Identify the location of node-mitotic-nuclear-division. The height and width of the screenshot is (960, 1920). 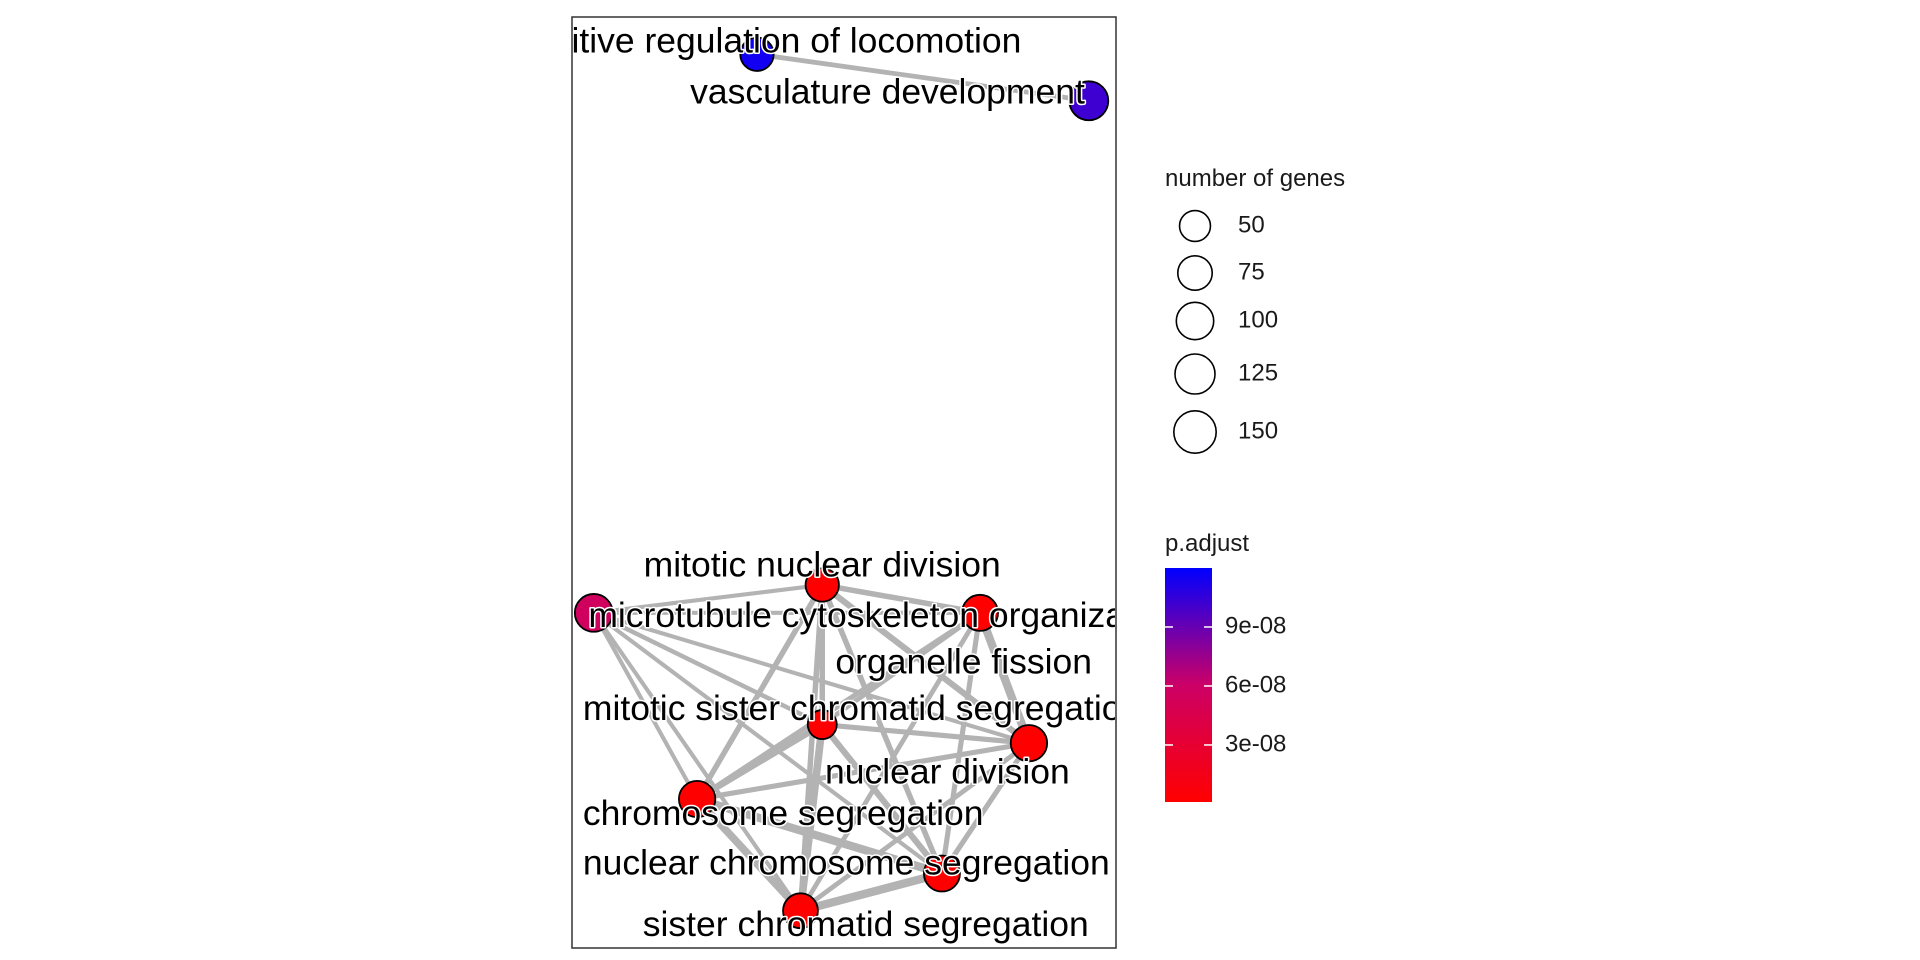
(822, 585).